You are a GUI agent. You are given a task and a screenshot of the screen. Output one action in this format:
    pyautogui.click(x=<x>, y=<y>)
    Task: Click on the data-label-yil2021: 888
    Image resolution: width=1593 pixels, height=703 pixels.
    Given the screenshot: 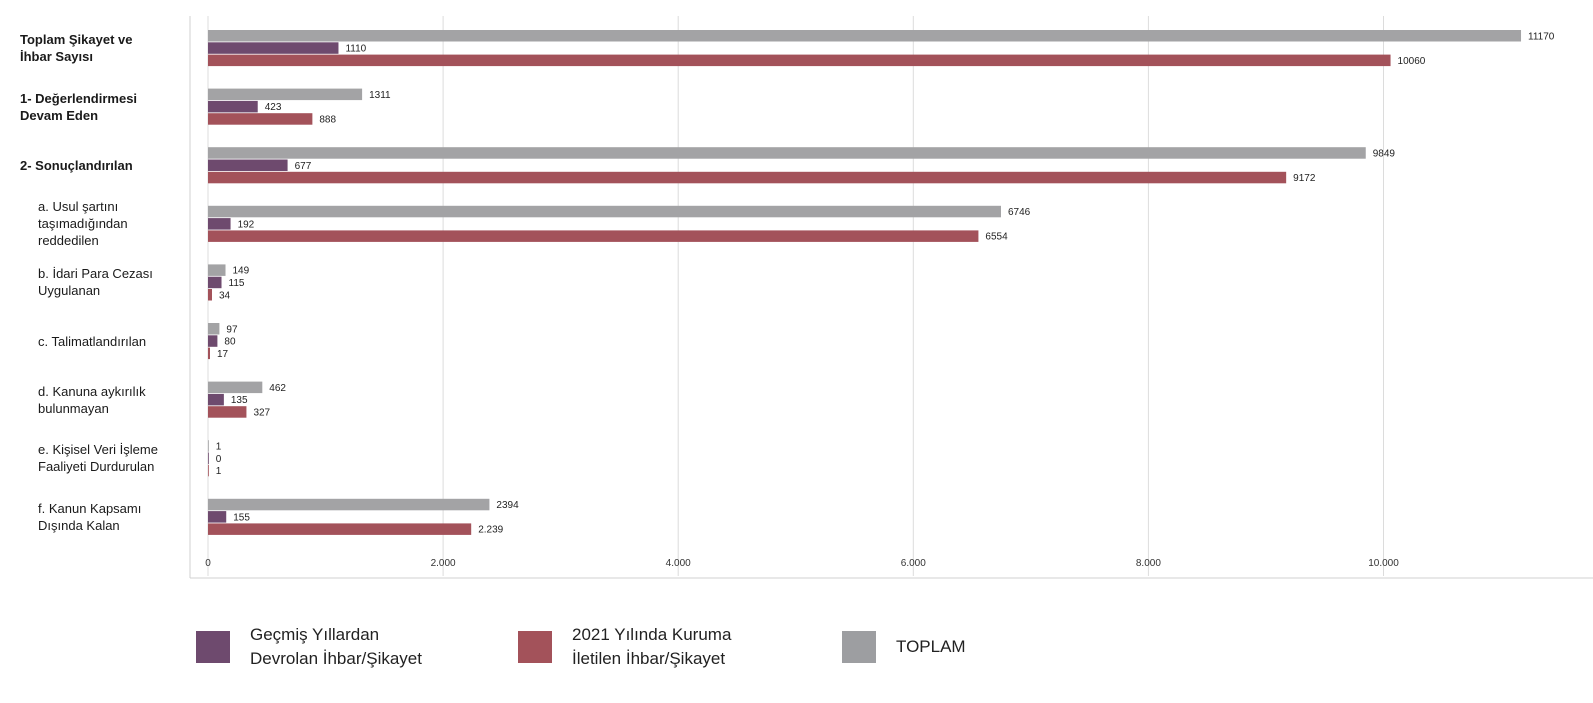 What is the action you would take?
    pyautogui.click(x=327, y=119)
    